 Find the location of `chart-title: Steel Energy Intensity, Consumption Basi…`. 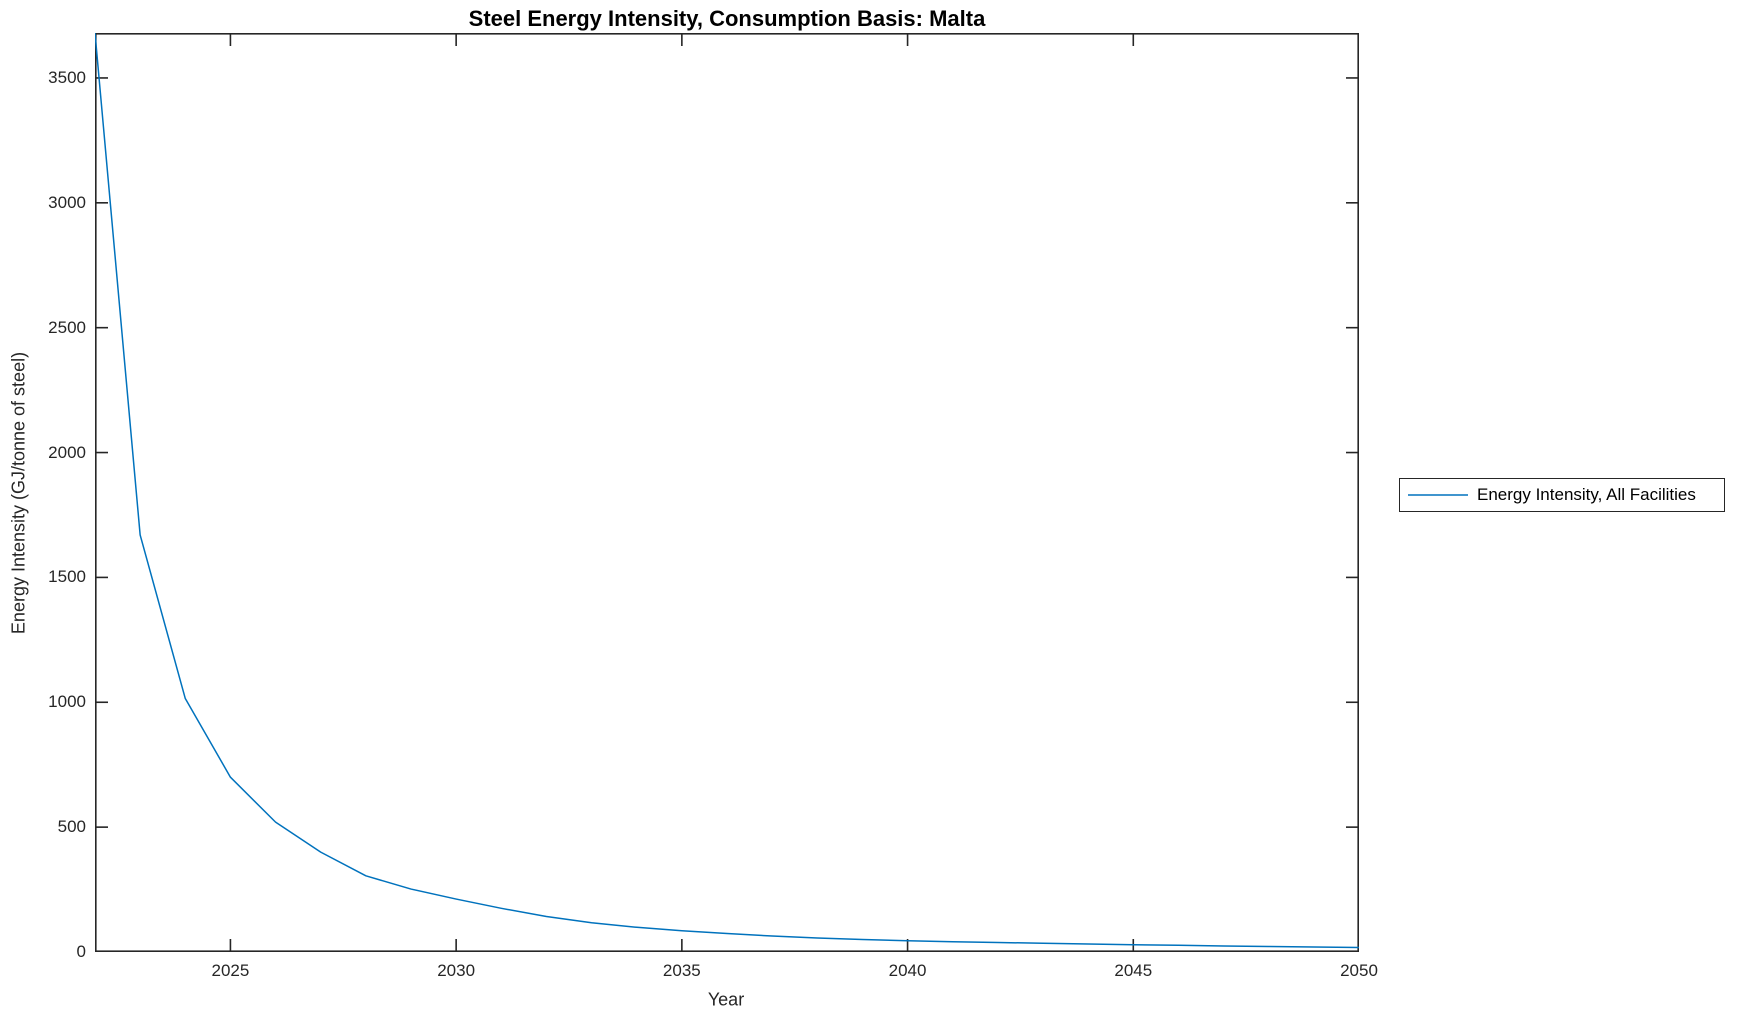

chart-title: Steel Energy Intensity, Consumption Basi… is located at coordinates (727, 18).